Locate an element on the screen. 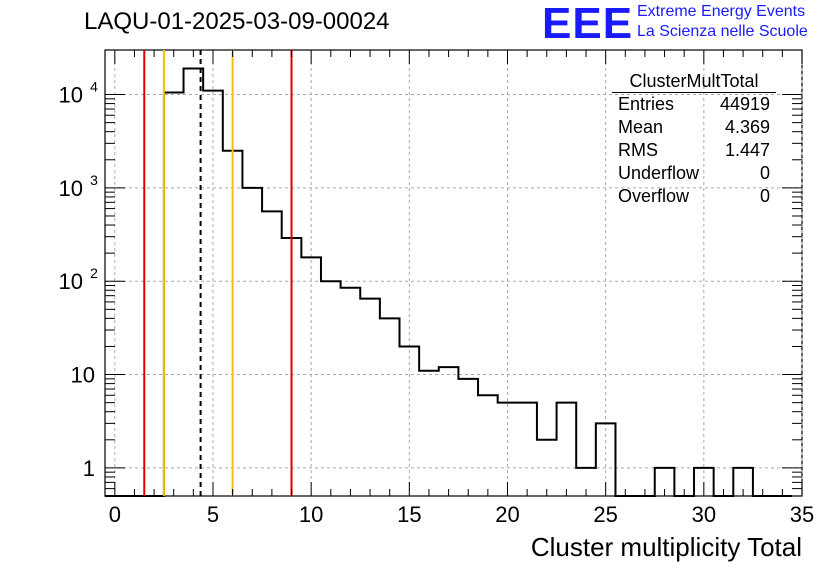 Image resolution: width=836 pixels, height=572 pixels. stats-row-underflow: Underflow 0 is located at coordinates (696, 173).